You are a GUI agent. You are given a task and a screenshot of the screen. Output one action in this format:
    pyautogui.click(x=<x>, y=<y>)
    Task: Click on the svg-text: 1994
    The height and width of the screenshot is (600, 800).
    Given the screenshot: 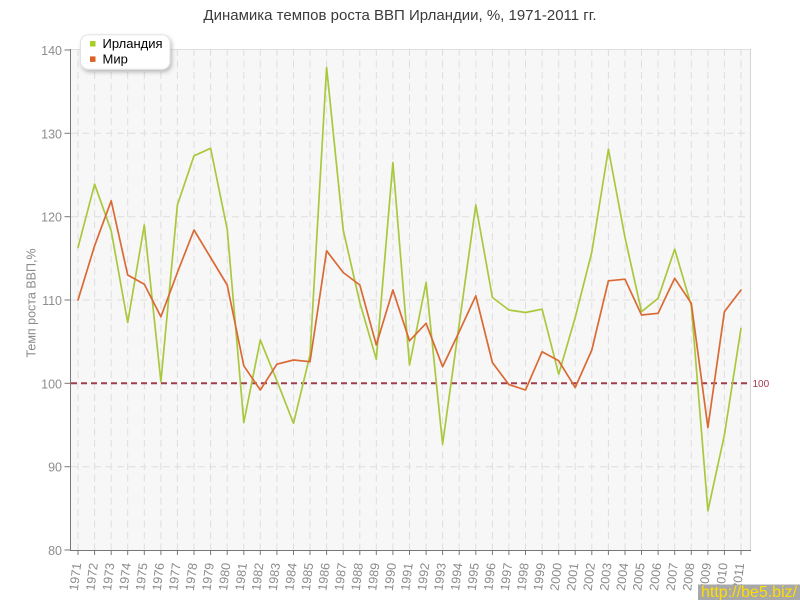 What is the action you would take?
    pyautogui.click(x=456, y=576)
    